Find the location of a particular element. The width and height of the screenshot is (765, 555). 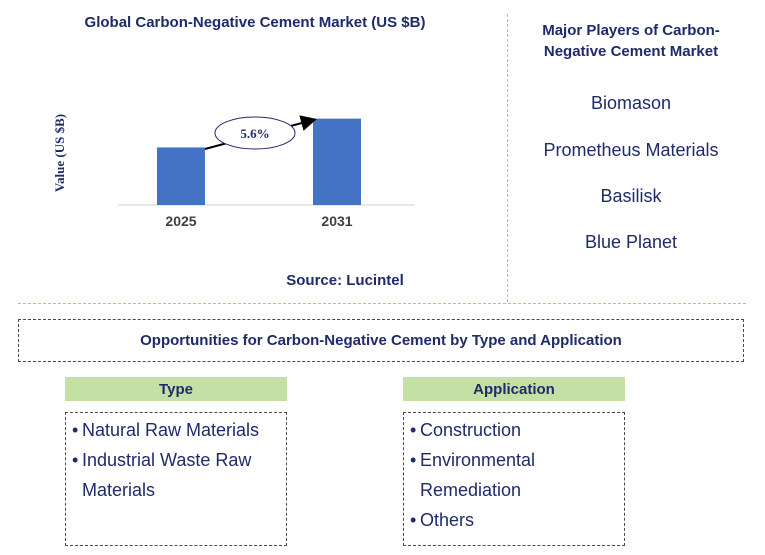

player-item: Biomason is located at coordinates (631, 103).